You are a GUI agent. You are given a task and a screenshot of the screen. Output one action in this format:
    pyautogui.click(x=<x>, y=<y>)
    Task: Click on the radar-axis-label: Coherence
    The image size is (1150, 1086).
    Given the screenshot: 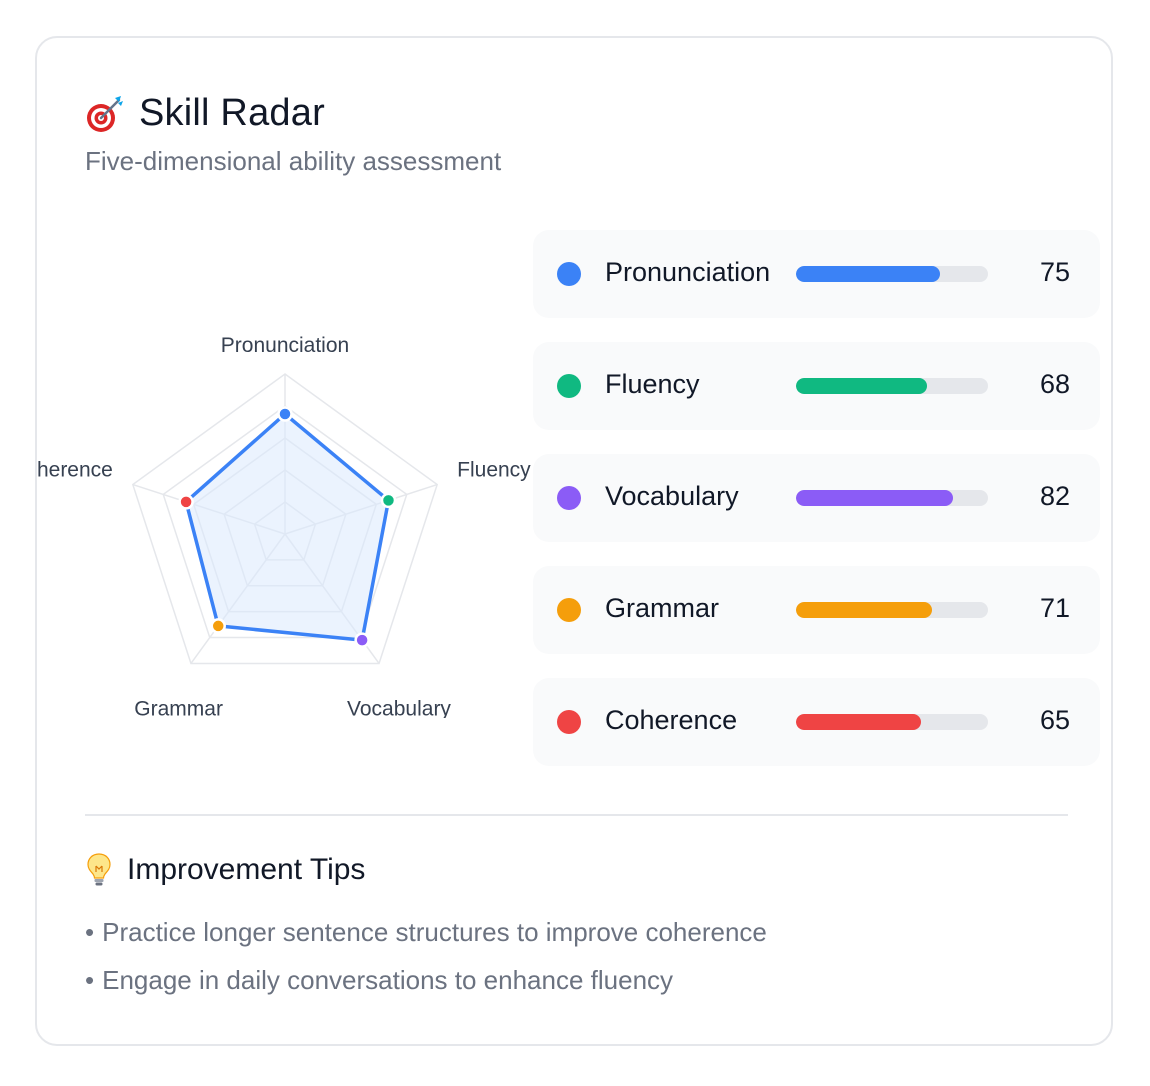 What is the action you would take?
    pyautogui.click(x=75, y=470)
    